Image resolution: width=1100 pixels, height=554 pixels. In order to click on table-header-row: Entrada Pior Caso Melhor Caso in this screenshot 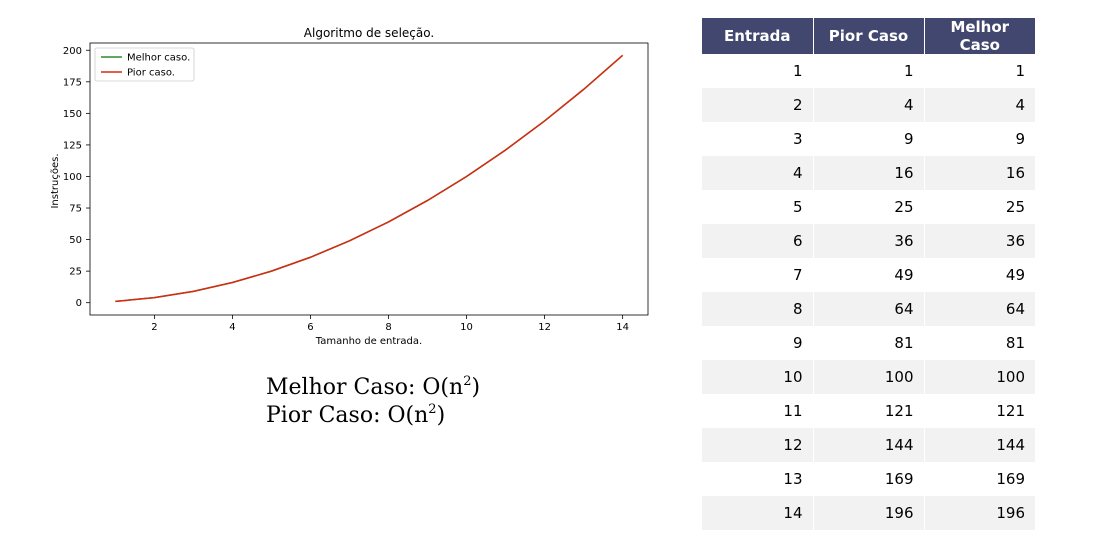, I will do `click(868, 36)`.